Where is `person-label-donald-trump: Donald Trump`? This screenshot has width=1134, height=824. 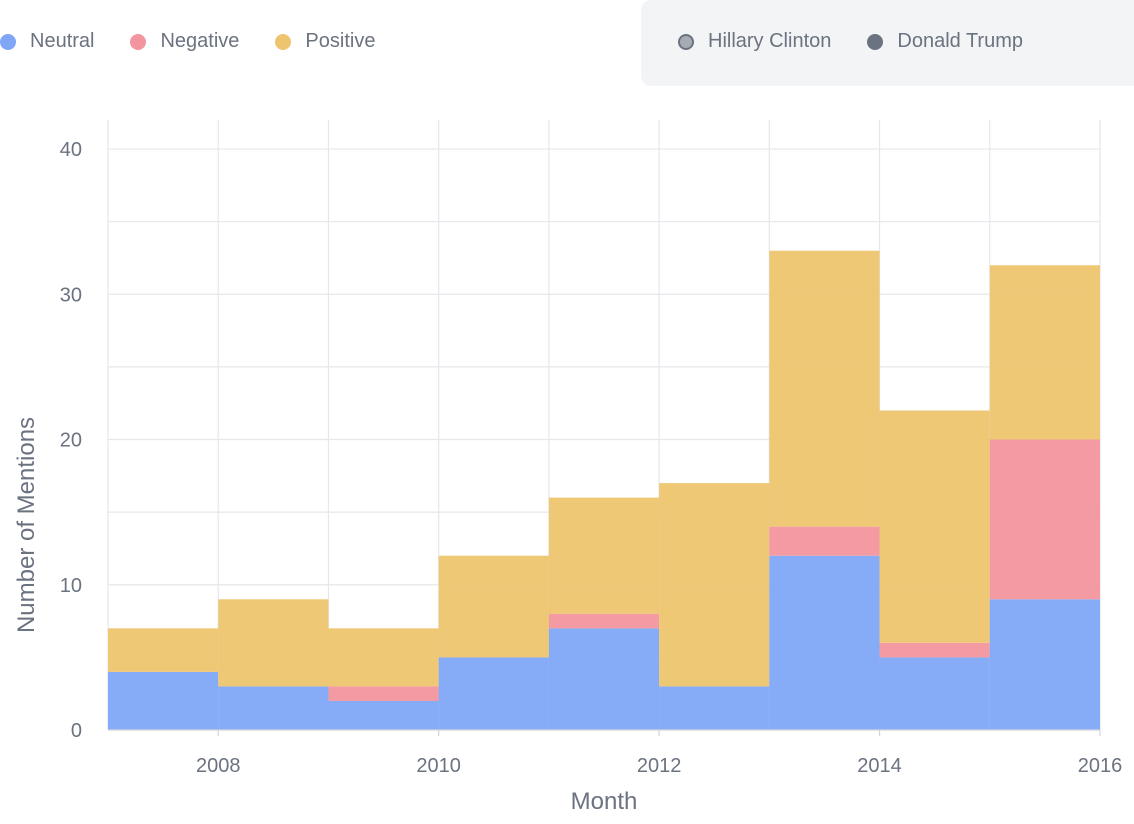 person-label-donald-trump: Donald Trump is located at coordinates (960, 41).